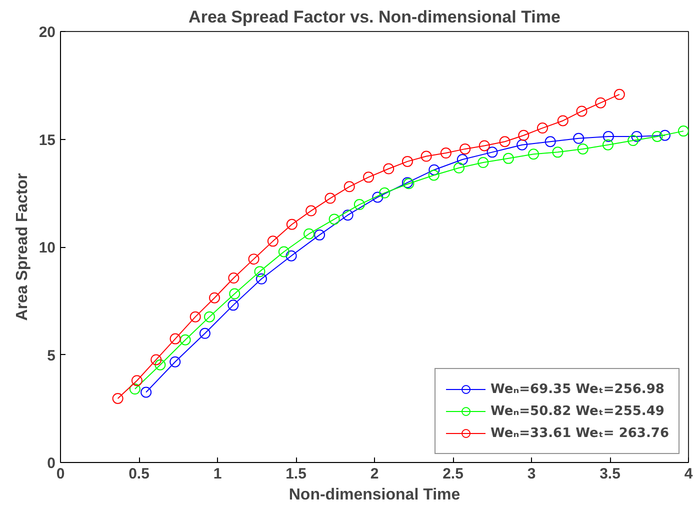  What do you see at coordinates (374, 474) in the screenshot?
I see `x-tick-label: 2` at bounding box center [374, 474].